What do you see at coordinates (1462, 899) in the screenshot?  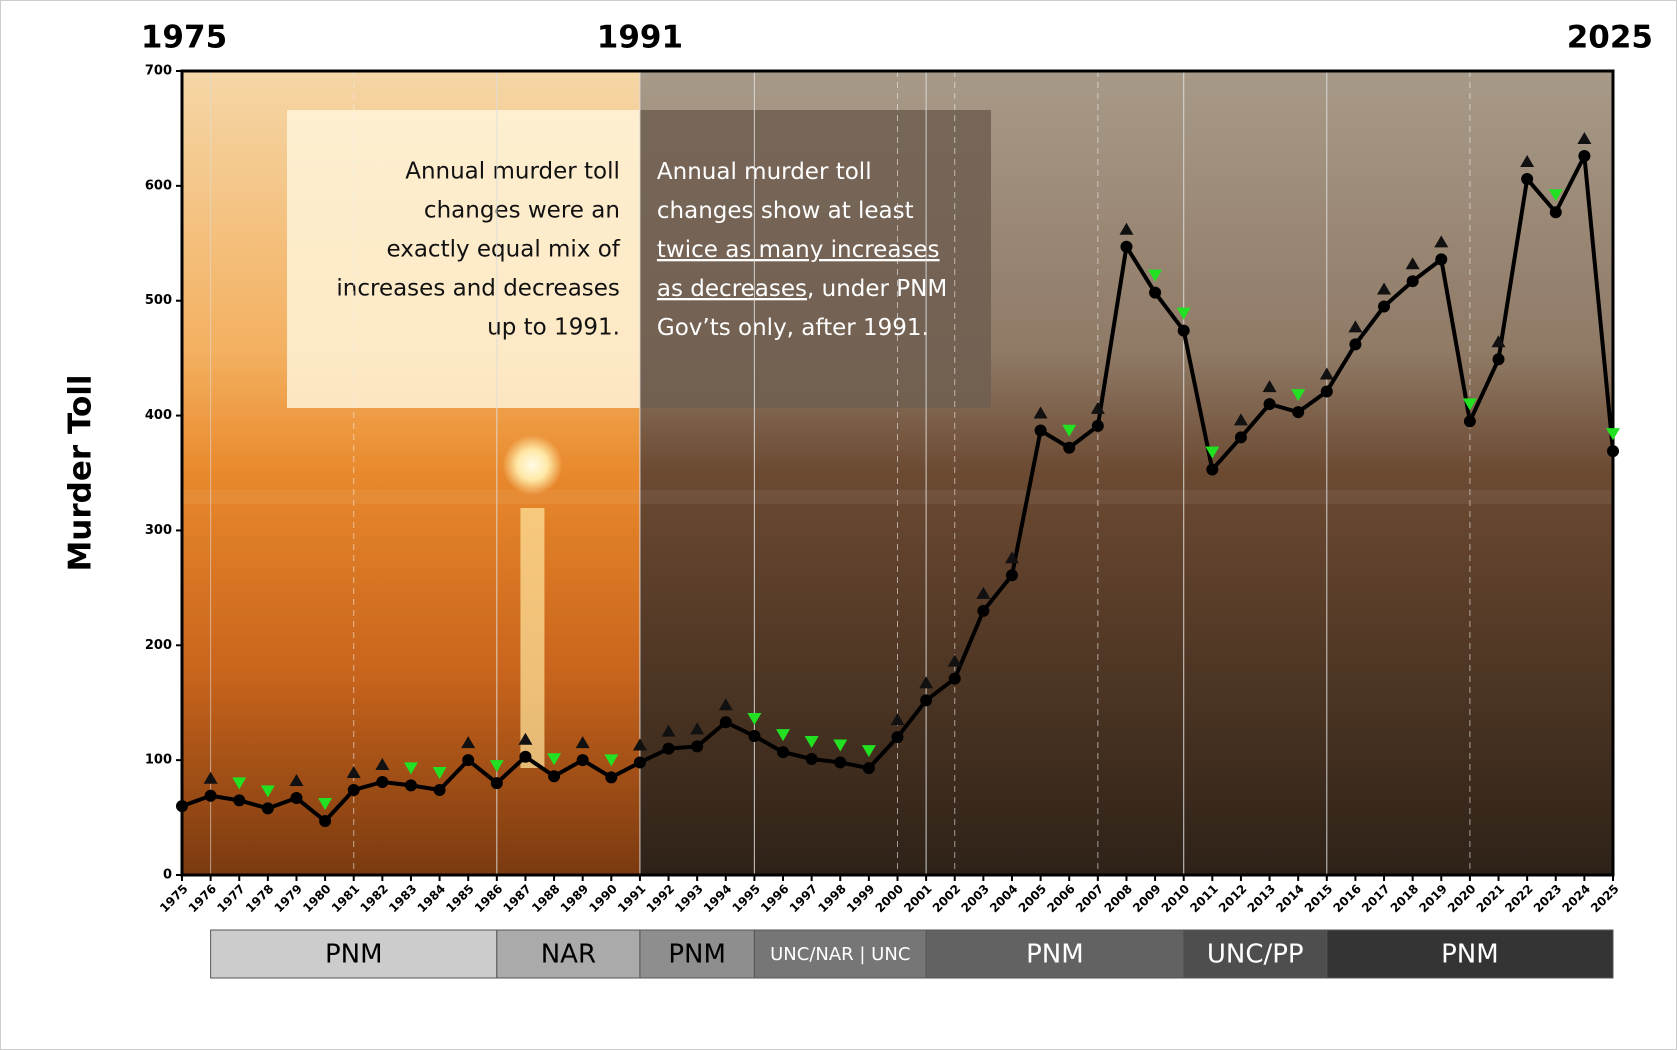 I see `x-tick-label: 2020` at bounding box center [1462, 899].